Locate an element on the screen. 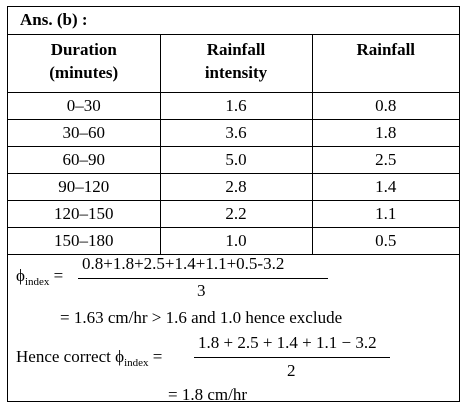 The height and width of the screenshot is (408, 469). cell-intensity: 1.0 is located at coordinates (236, 241).